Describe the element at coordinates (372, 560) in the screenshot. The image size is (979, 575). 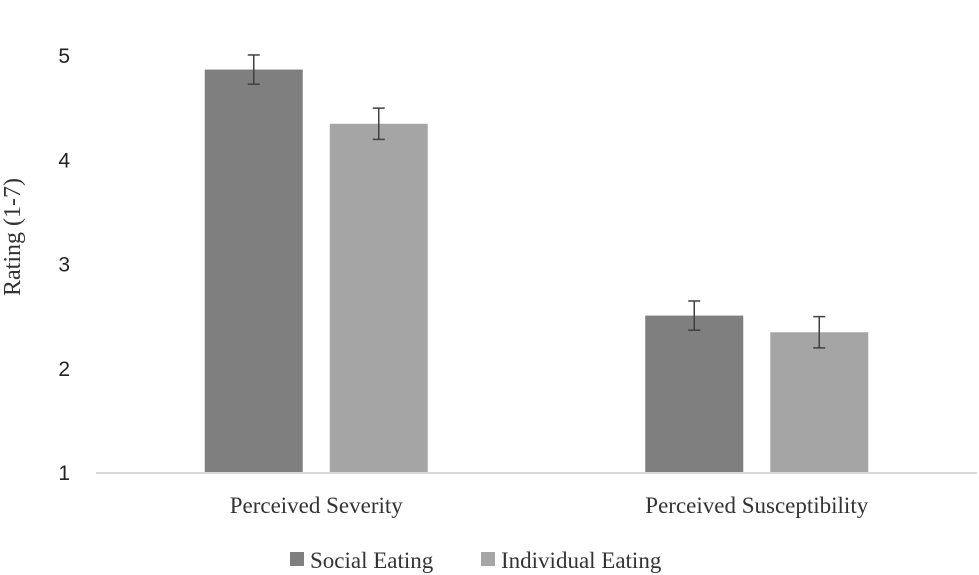
I see `legend-label: Social Eating` at that location.